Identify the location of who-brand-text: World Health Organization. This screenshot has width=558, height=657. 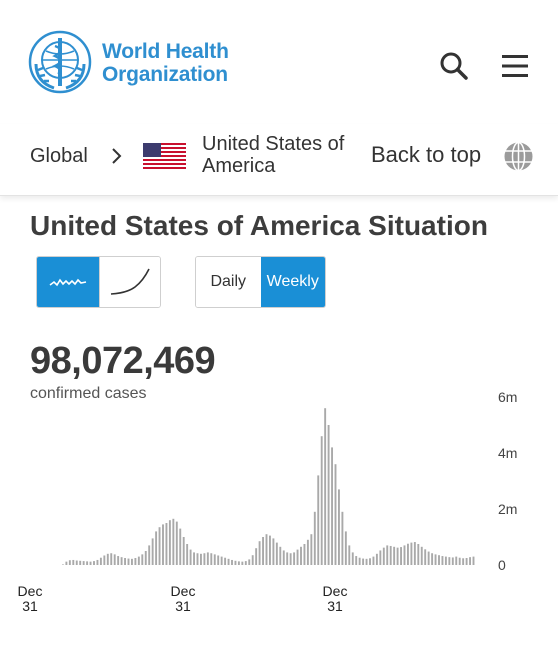
(165, 63).